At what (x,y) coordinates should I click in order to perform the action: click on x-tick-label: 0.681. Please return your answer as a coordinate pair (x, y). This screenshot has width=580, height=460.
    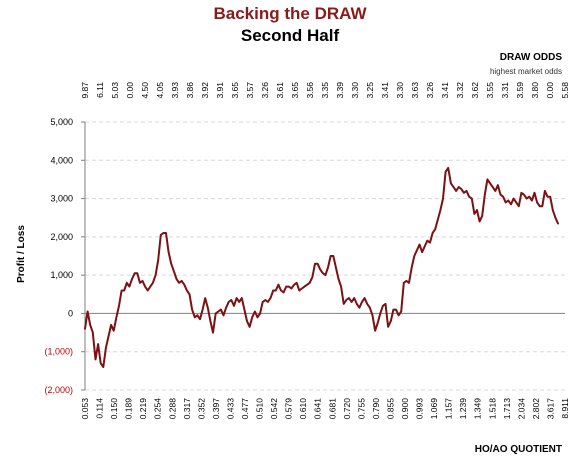
    Looking at the image, I should click on (332, 409).